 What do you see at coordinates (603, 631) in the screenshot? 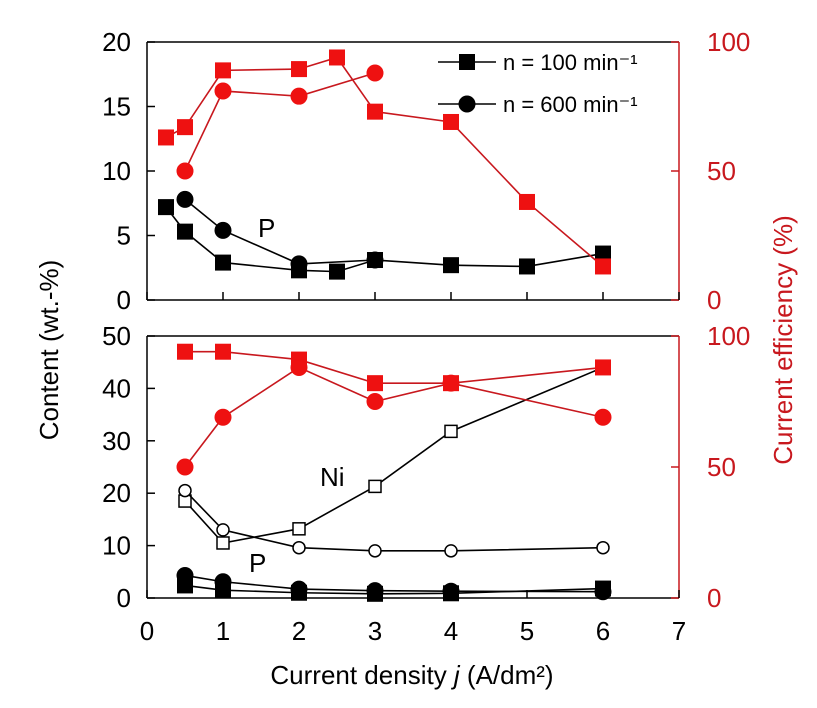
I see `x-tick-label: 6` at bounding box center [603, 631].